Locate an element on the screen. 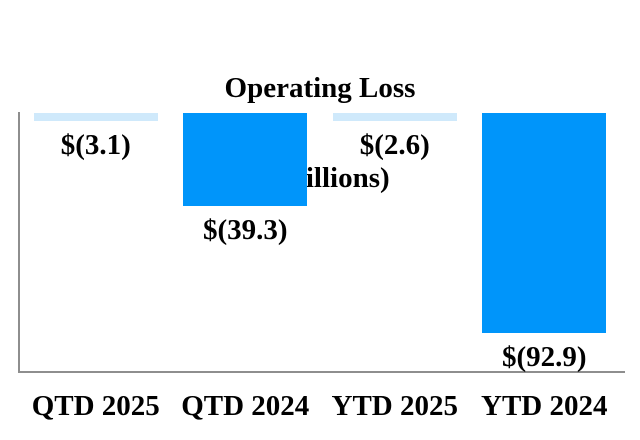 This screenshot has width=640, height=440. bar-ytd-2024 is located at coordinates (544, 223).